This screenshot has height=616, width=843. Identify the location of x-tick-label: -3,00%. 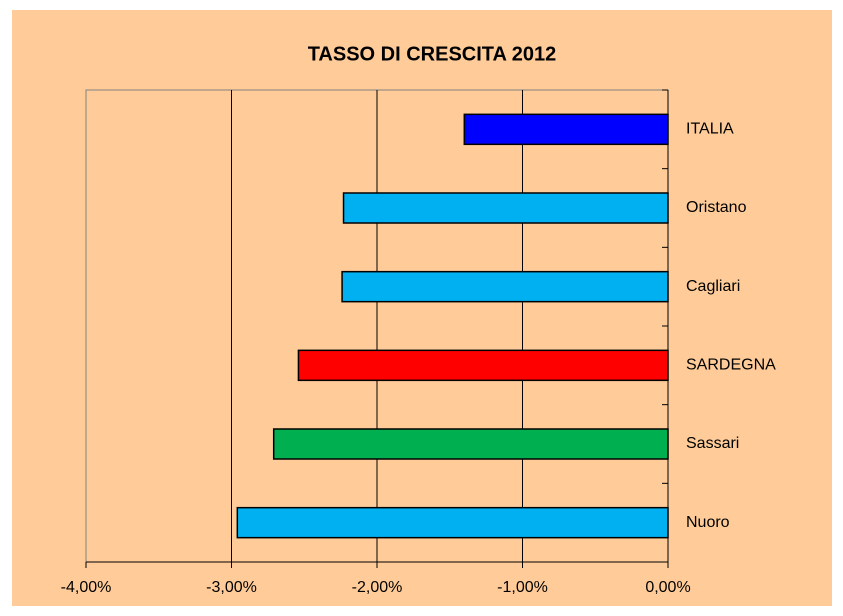
(231, 587).